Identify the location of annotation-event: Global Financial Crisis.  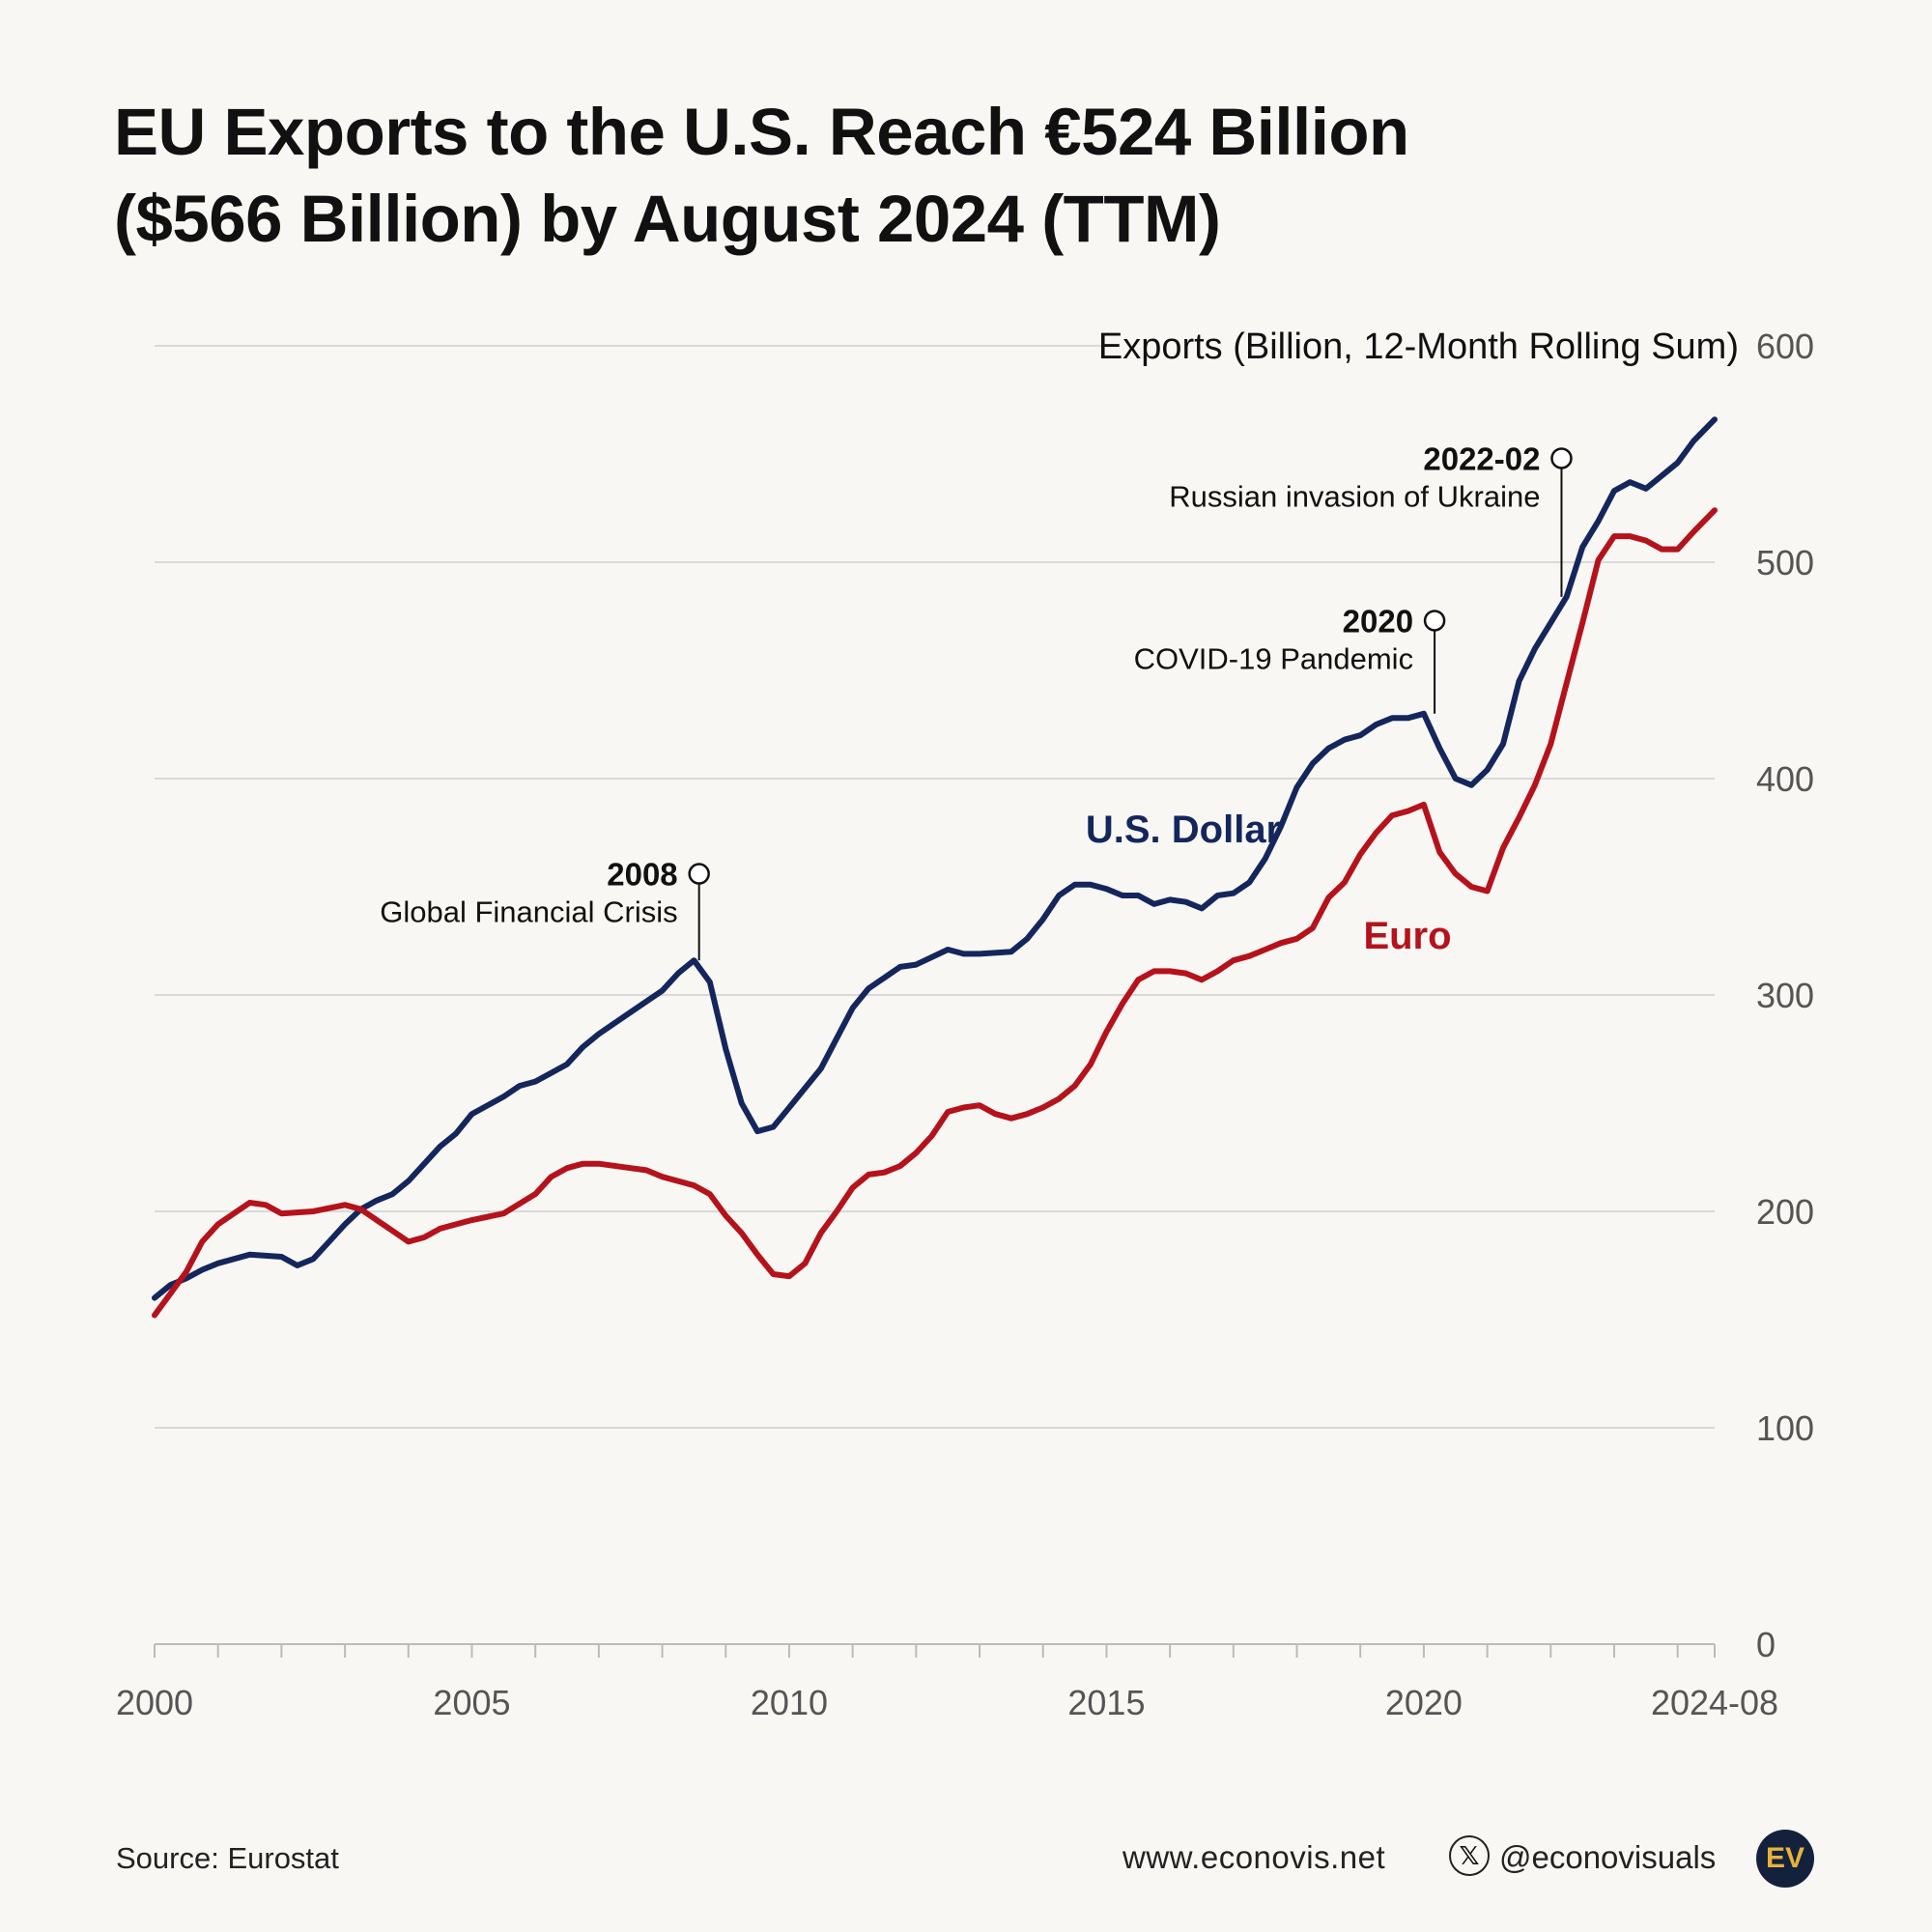
(528, 912).